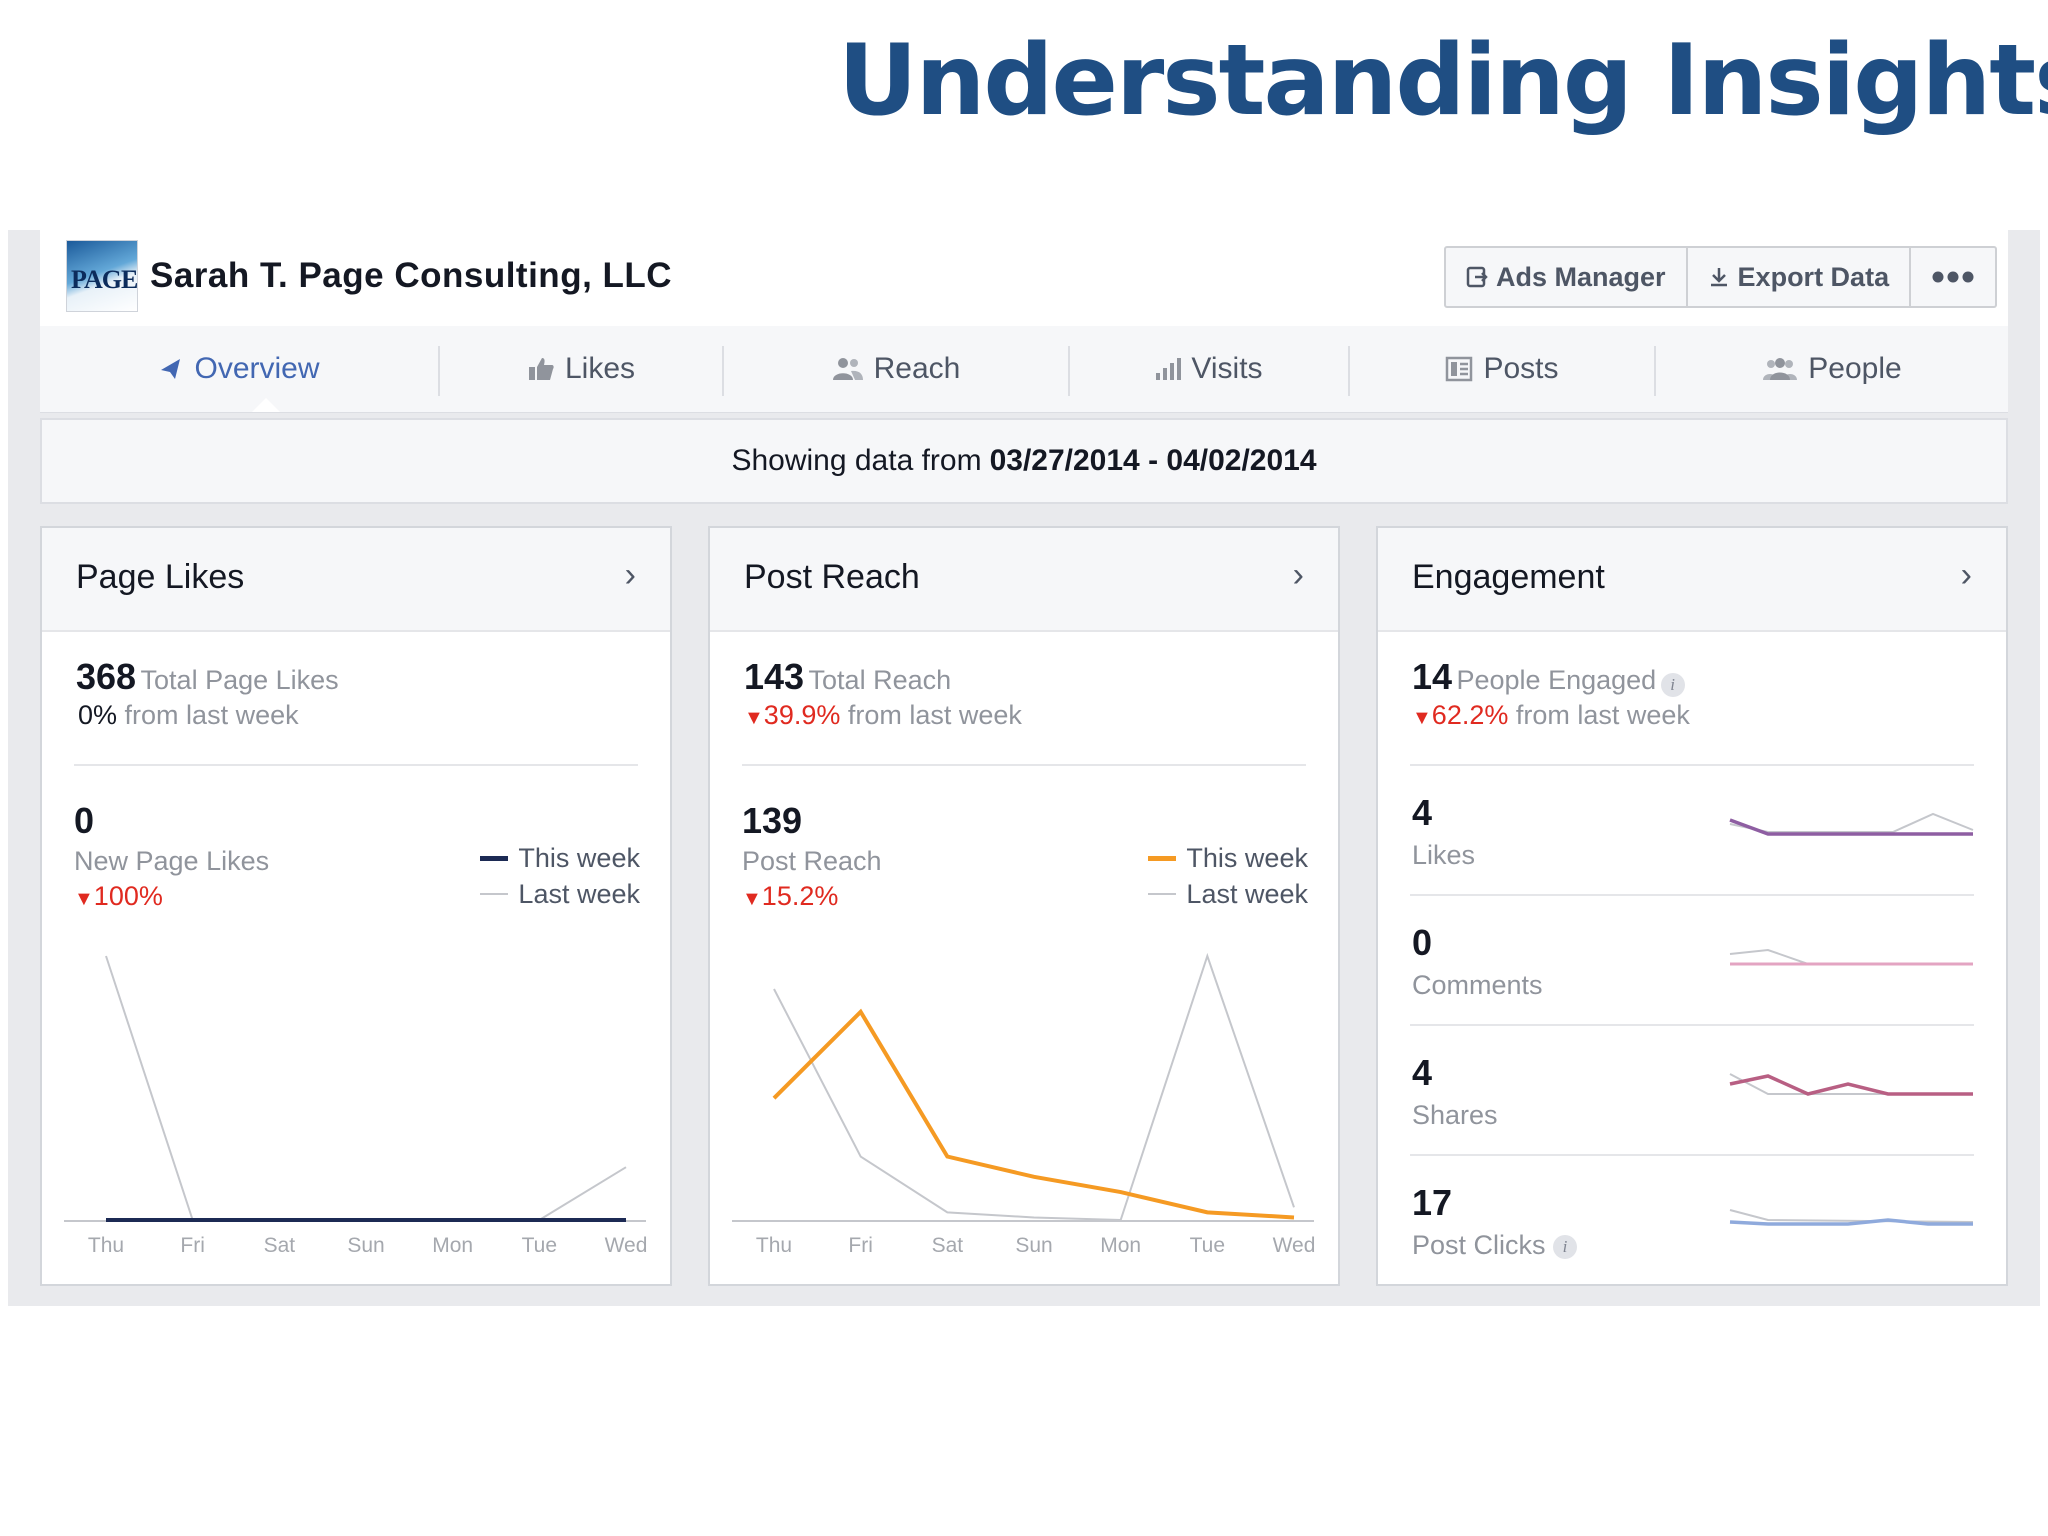 Image resolution: width=2048 pixels, height=1536 pixels. What do you see at coordinates (452, 1245) in the screenshot?
I see `x-tick-label: Mon` at bounding box center [452, 1245].